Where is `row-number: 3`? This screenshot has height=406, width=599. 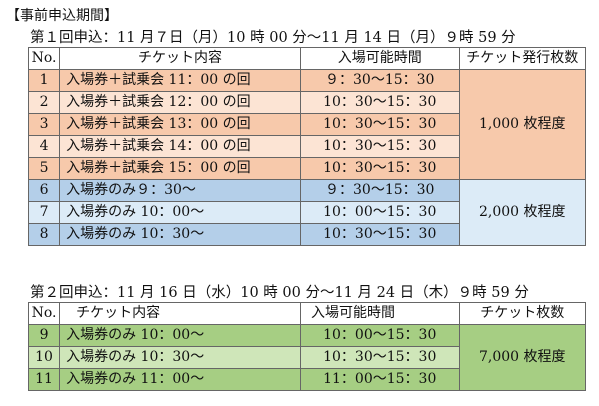
row-number: 3 is located at coordinates (44, 124).